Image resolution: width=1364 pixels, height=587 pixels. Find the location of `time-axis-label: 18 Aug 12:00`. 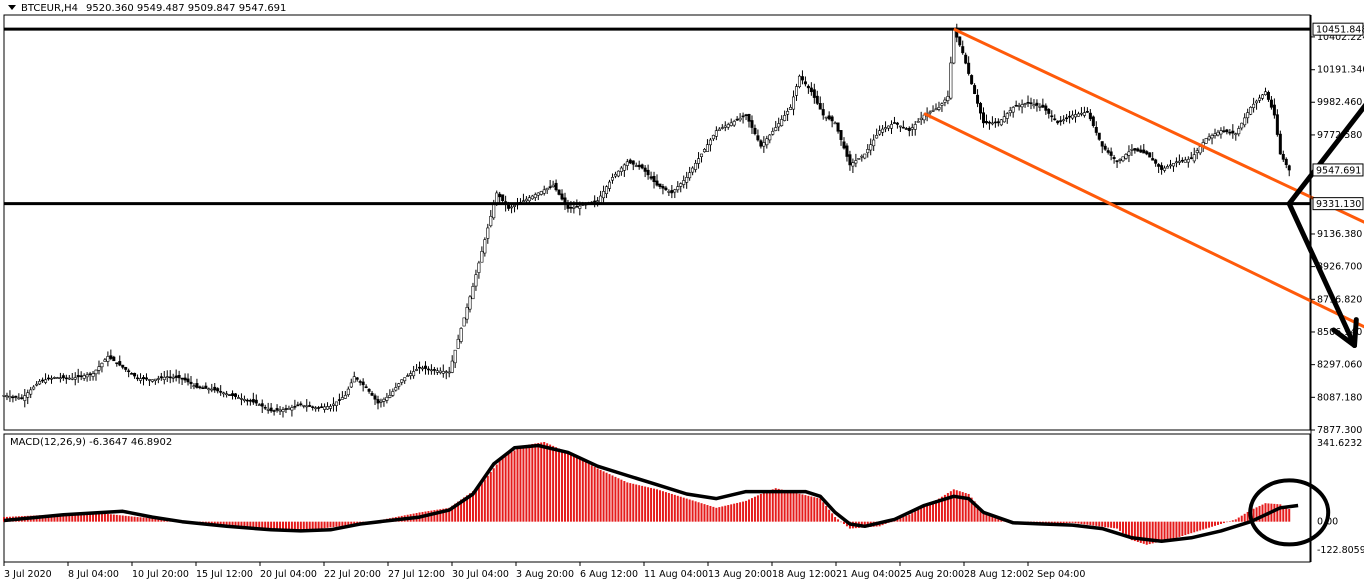

time-axis-label: 18 Aug 12:00 is located at coordinates (804, 574).